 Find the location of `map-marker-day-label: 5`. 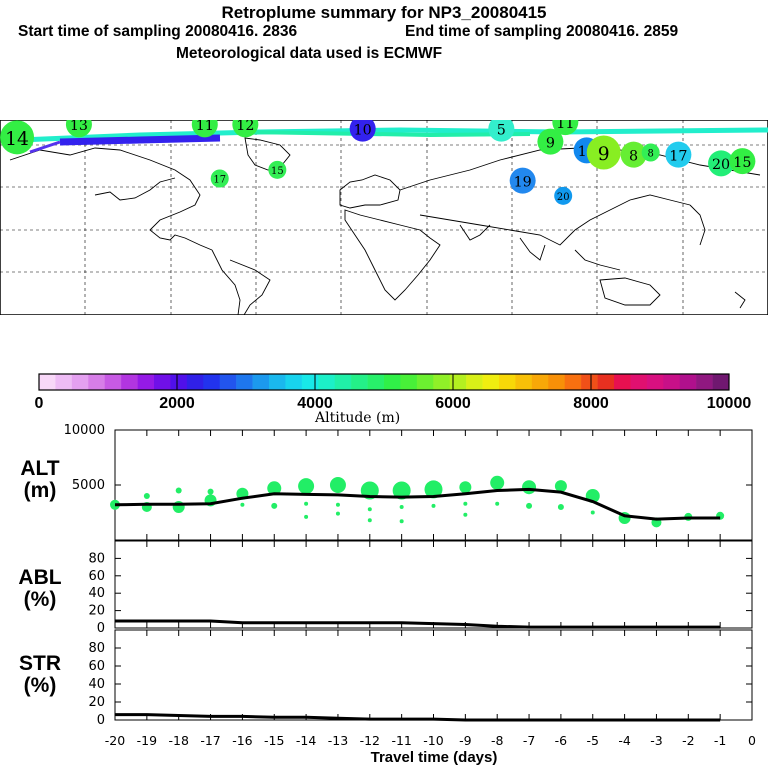

map-marker-day-label: 5 is located at coordinates (501, 131).